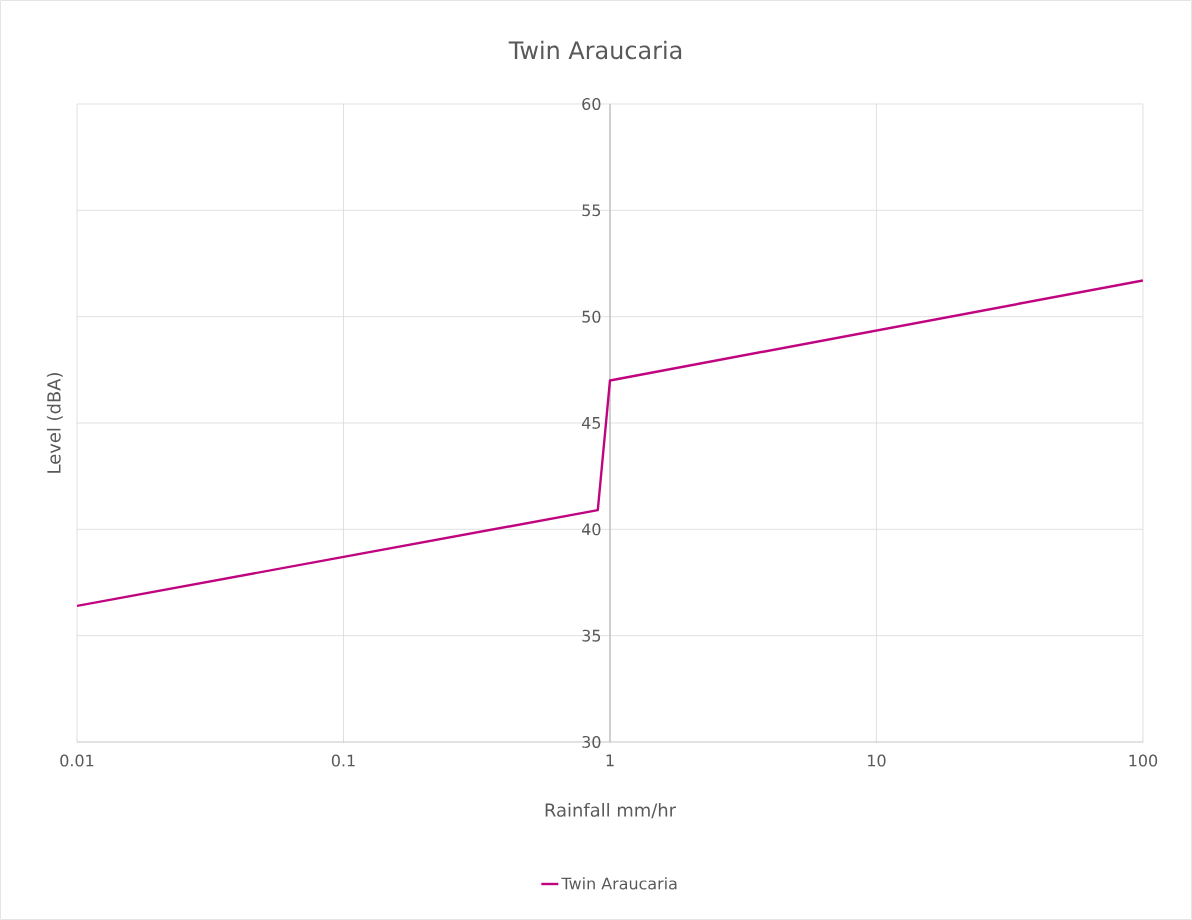  What do you see at coordinates (54, 423) in the screenshot?
I see `y-axis-title: Level (dBA)` at bounding box center [54, 423].